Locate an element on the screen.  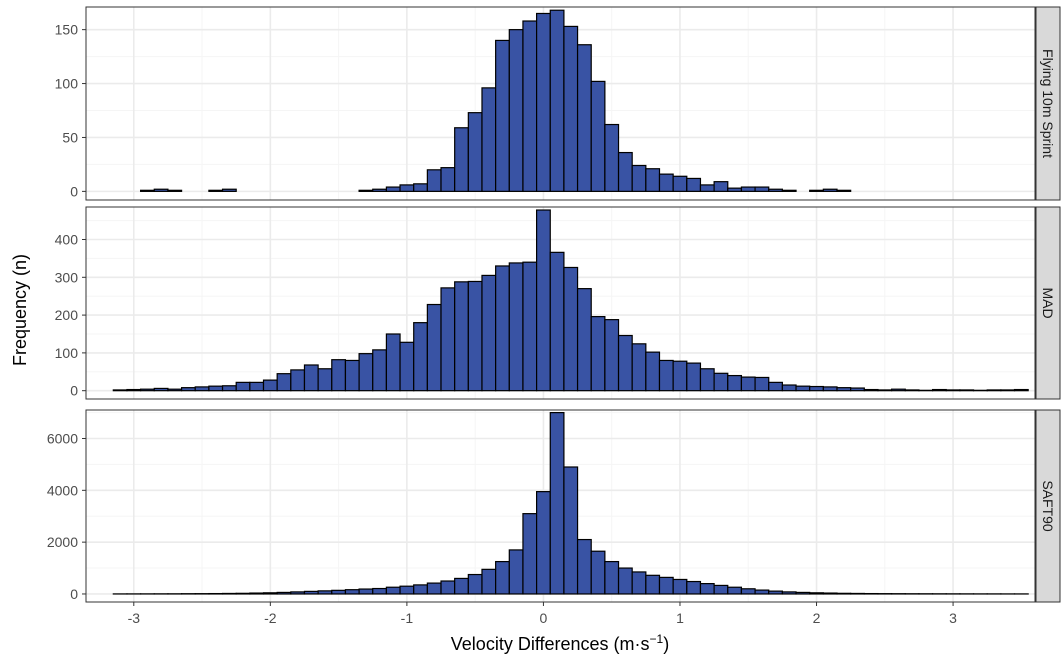
x-axis: -3 -2 -1 0 1 2 3 is located at coordinates (542, 614).